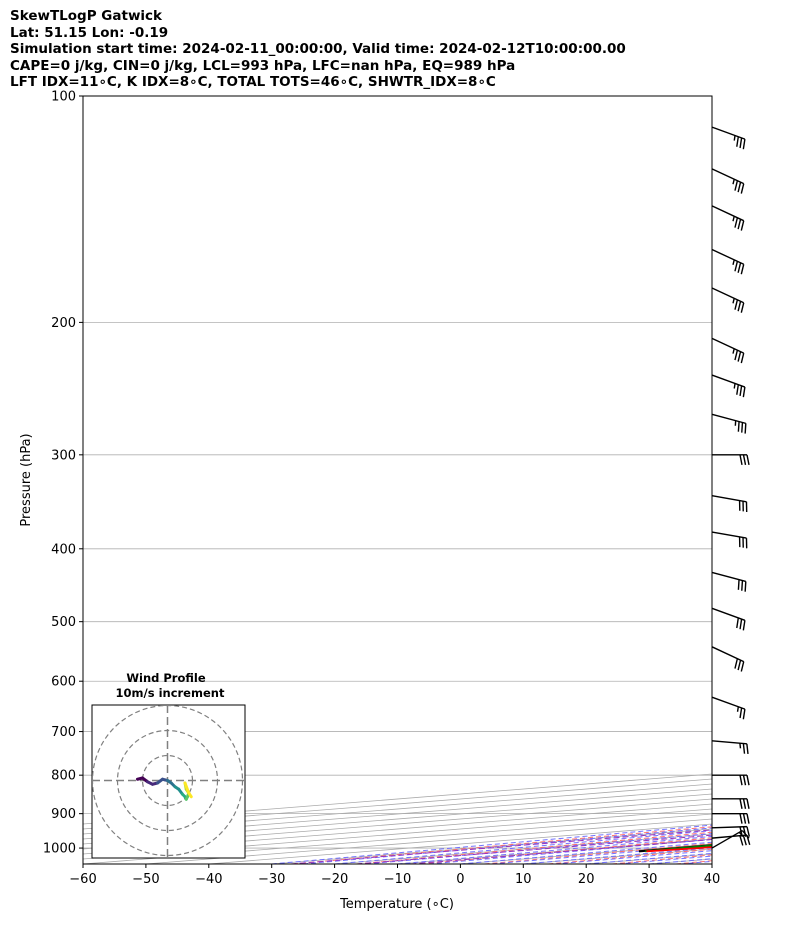  What do you see at coordinates (63, 732) in the screenshot?
I see `y-tick-label: 700` at bounding box center [63, 732].